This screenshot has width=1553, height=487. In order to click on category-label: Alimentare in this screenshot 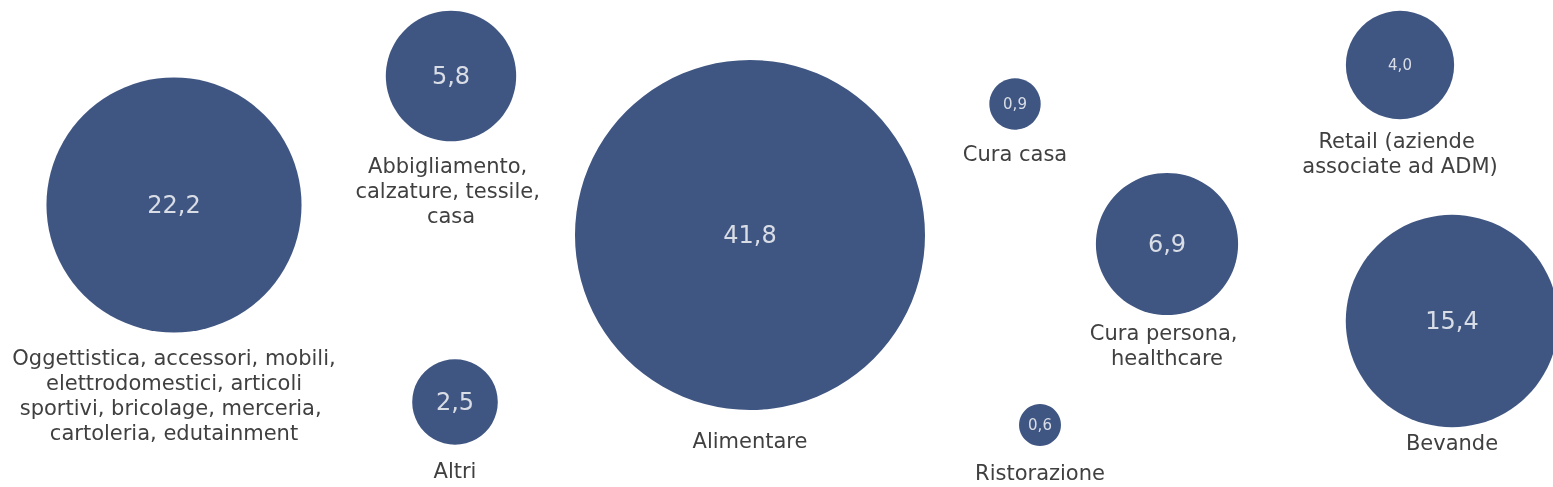, I will do `click(750, 440)`.